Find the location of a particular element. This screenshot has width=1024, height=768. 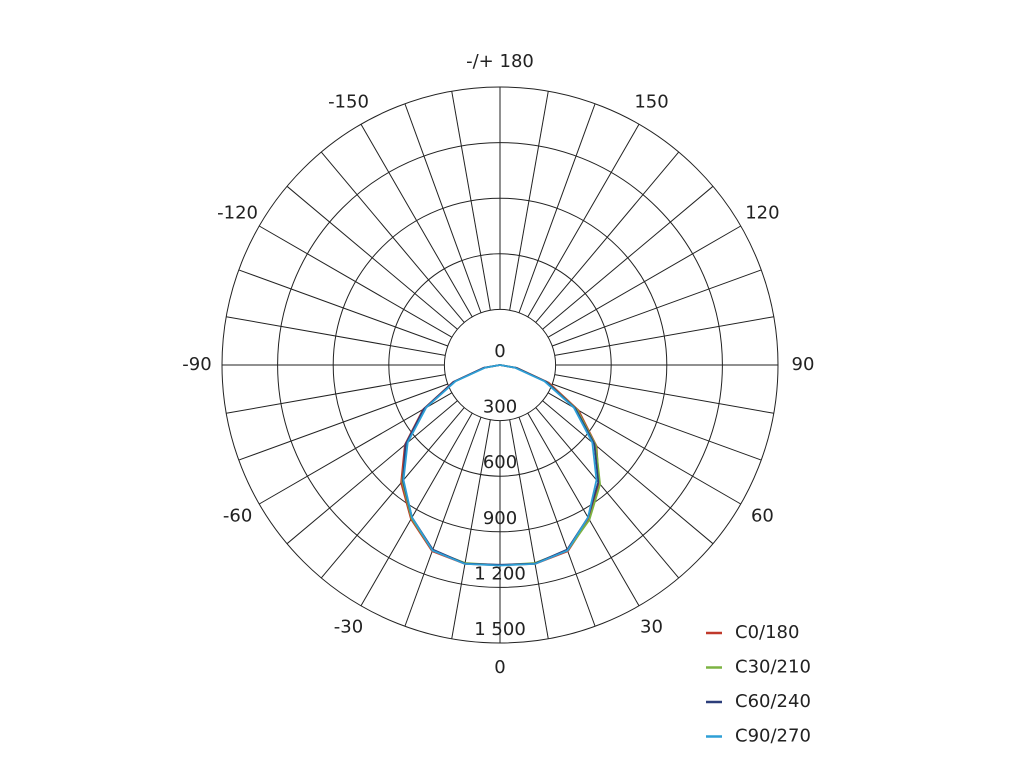

r-tick-label: 600 is located at coordinates (500, 462).